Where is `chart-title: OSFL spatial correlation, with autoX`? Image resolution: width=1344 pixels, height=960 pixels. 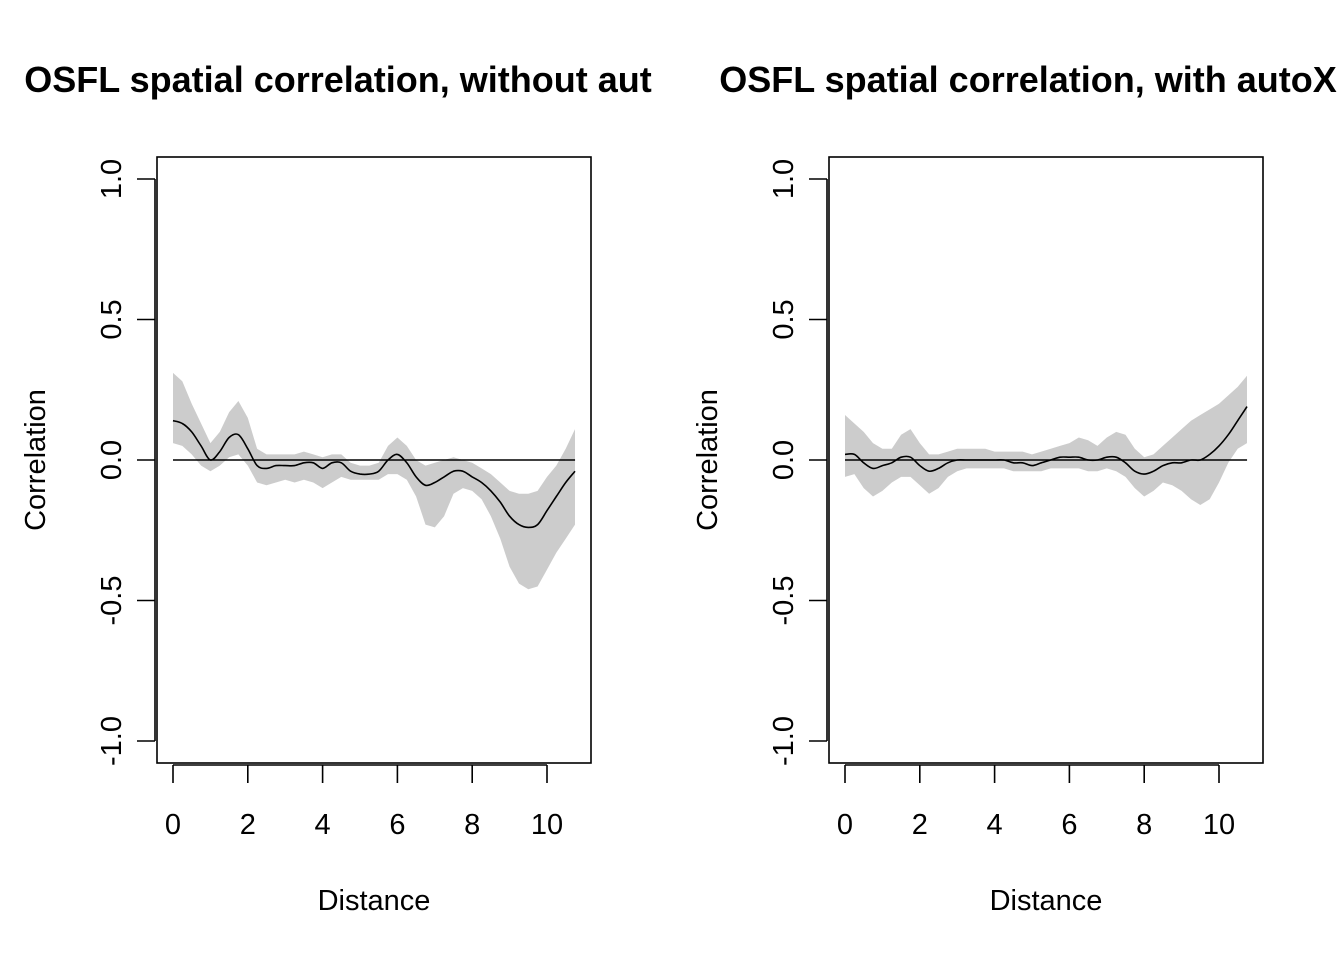
chart-title: OSFL spatial correlation, with autoX is located at coordinates (1027, 79).